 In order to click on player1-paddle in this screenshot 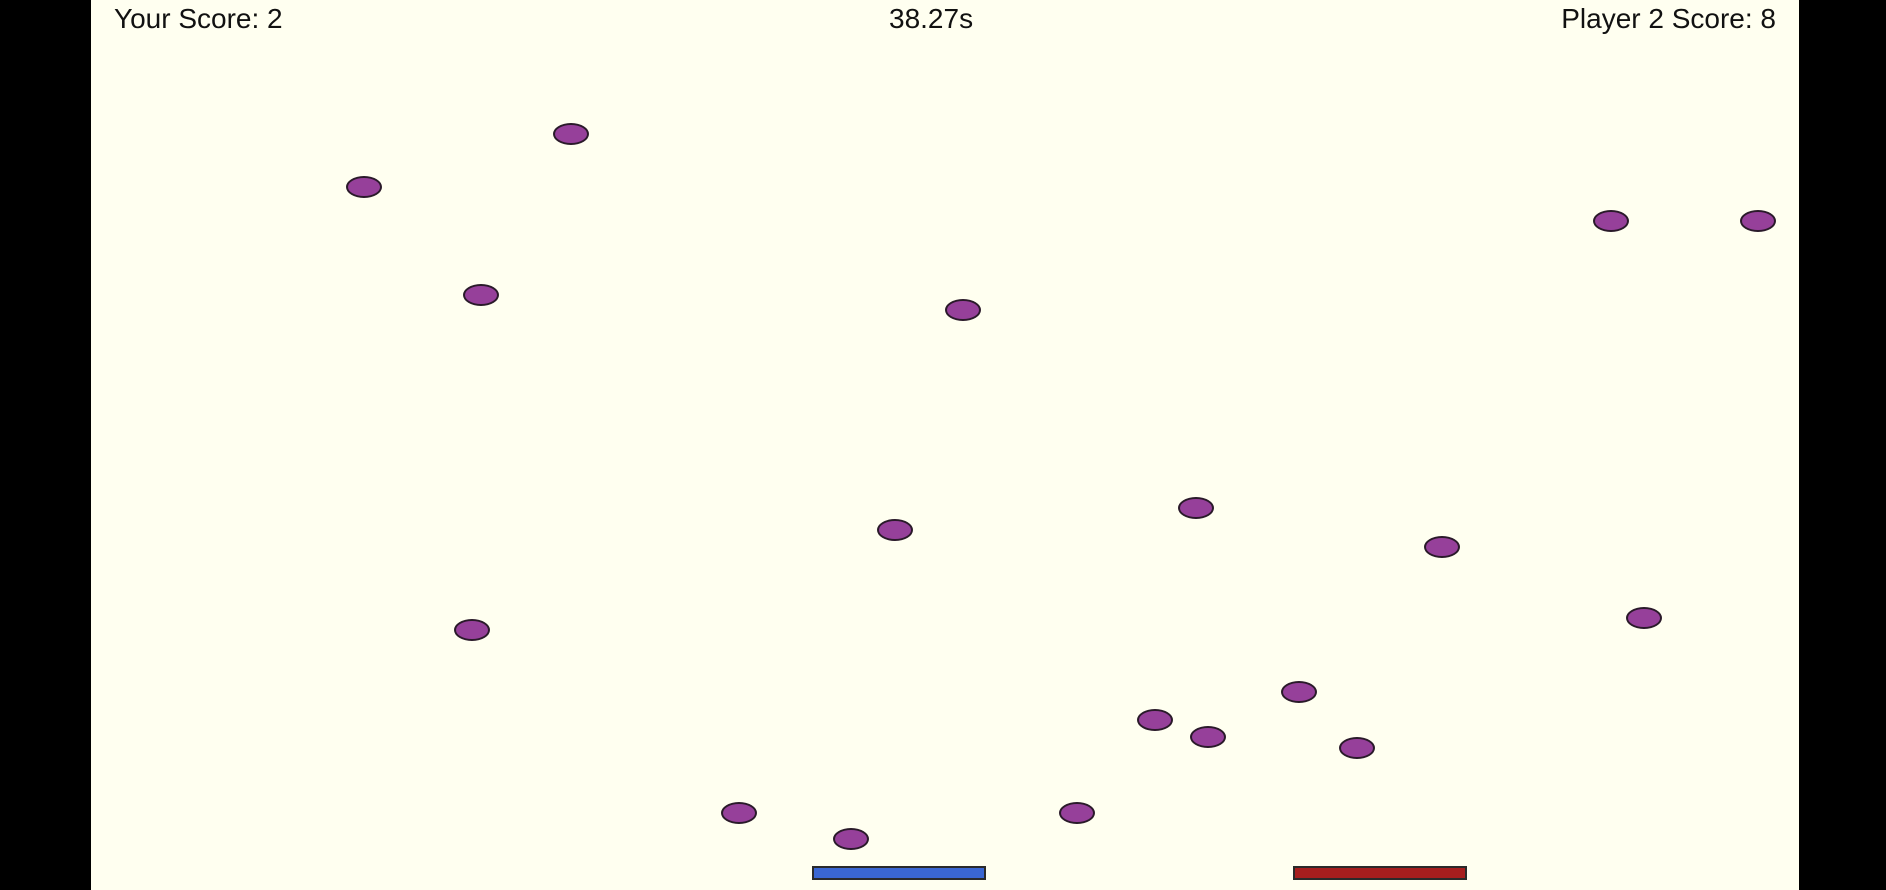, I will do `click(899, 873)`.